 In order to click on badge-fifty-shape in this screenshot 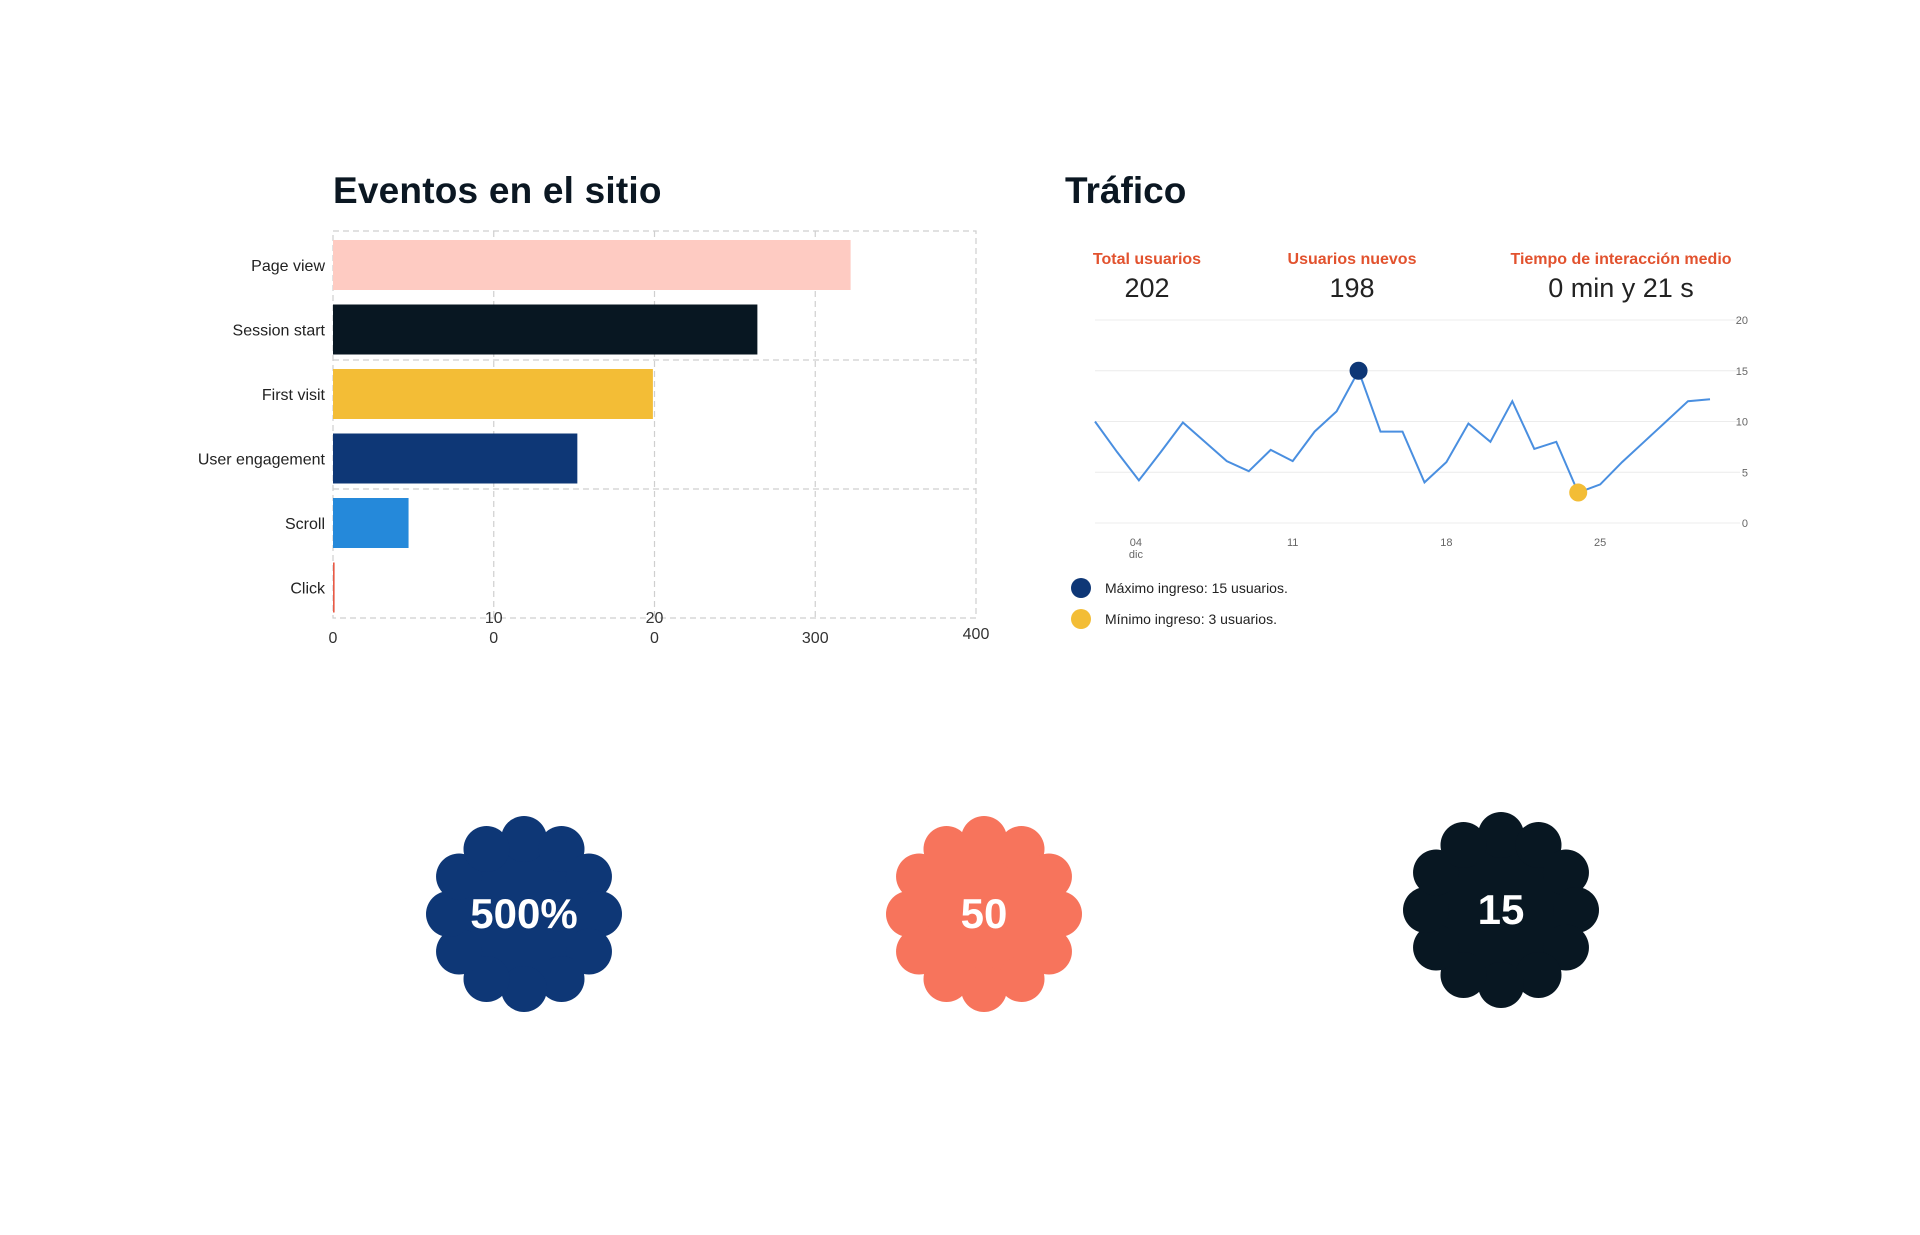, I will do `click(984, 914)`.